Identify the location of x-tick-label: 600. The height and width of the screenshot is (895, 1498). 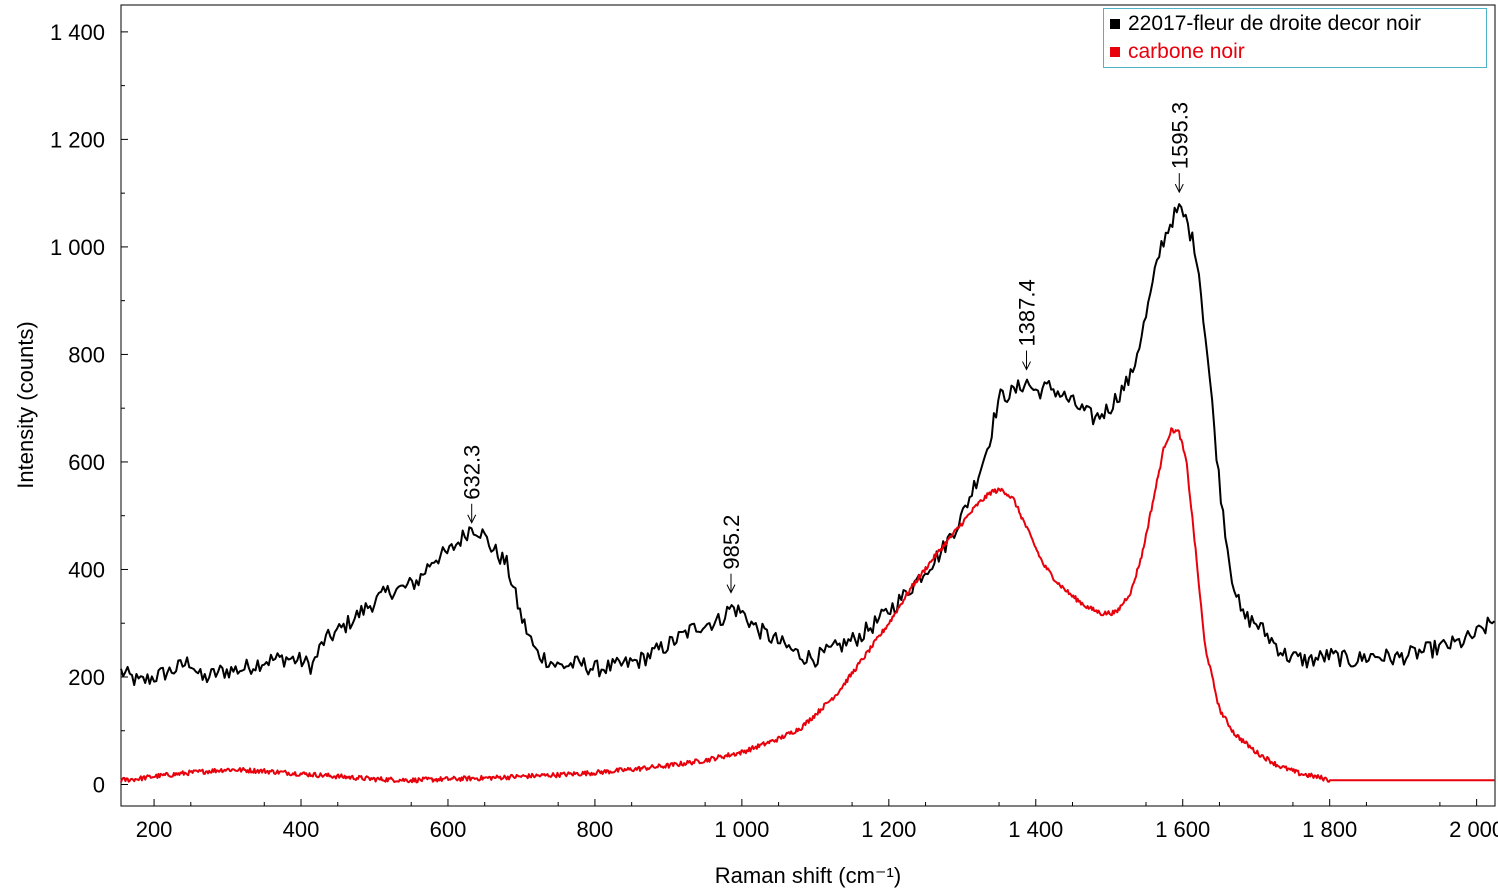
(448, 829).